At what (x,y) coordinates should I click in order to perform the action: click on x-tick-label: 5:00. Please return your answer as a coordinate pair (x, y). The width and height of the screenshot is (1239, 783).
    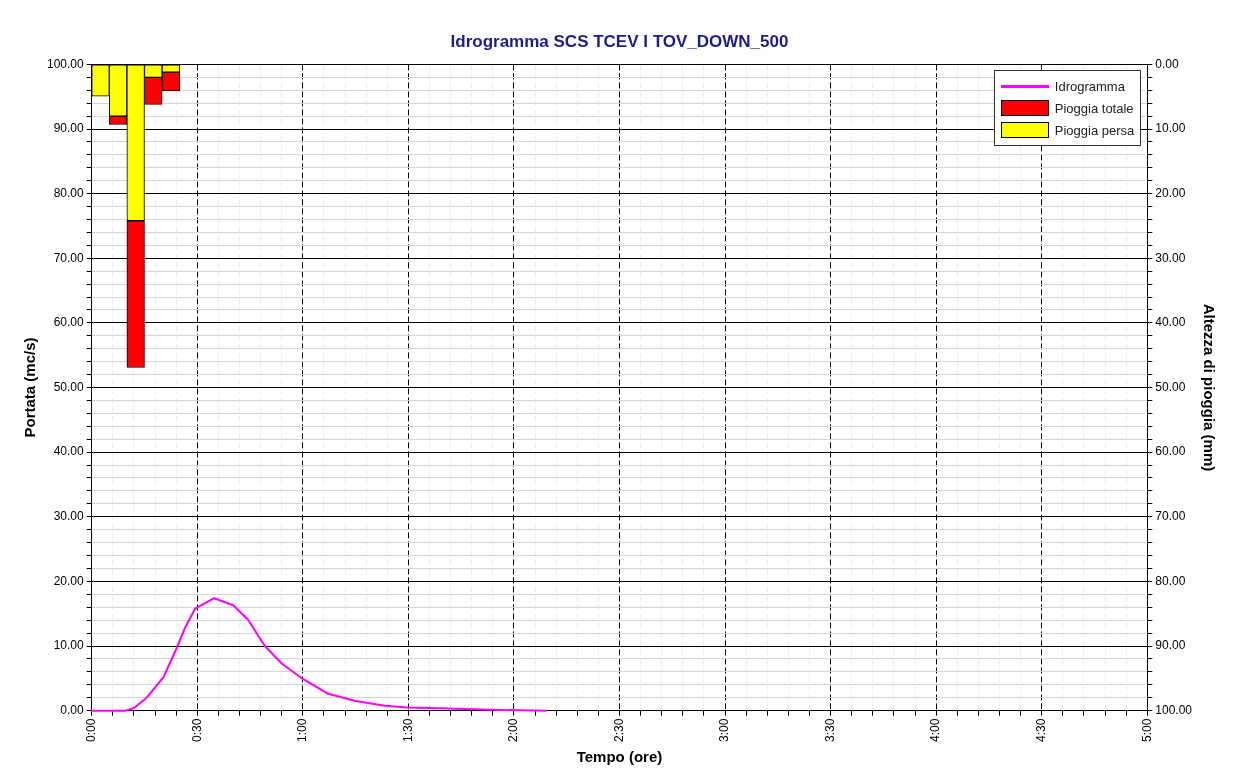
    Looking at the image, I should click on (1146, 730).